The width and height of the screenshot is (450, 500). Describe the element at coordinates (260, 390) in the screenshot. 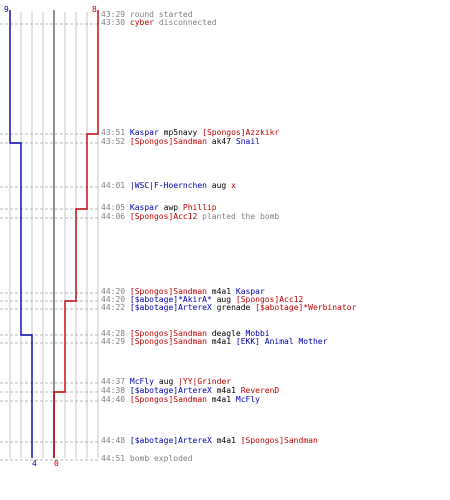

I see `event-text: ReverenD` at that location.